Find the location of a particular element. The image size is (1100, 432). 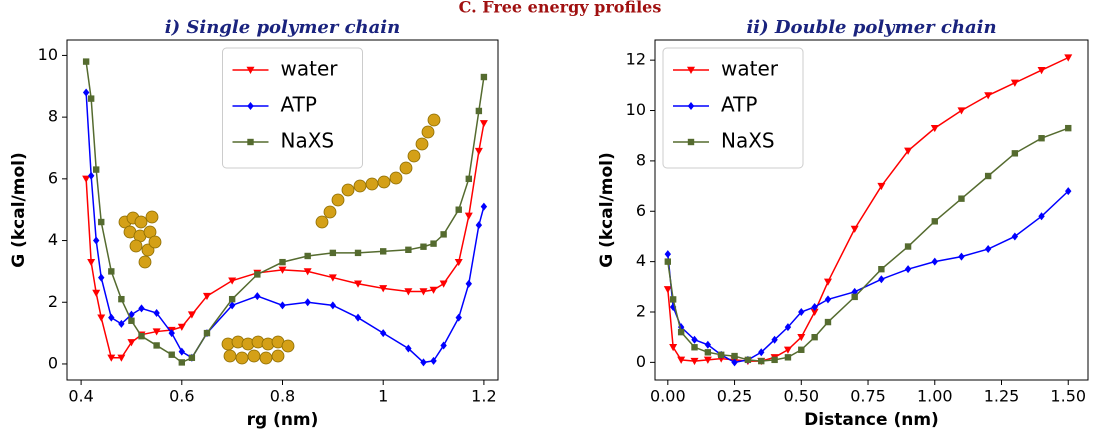

x-tick-label: 1.25 is located at coordinates (1002, 396).